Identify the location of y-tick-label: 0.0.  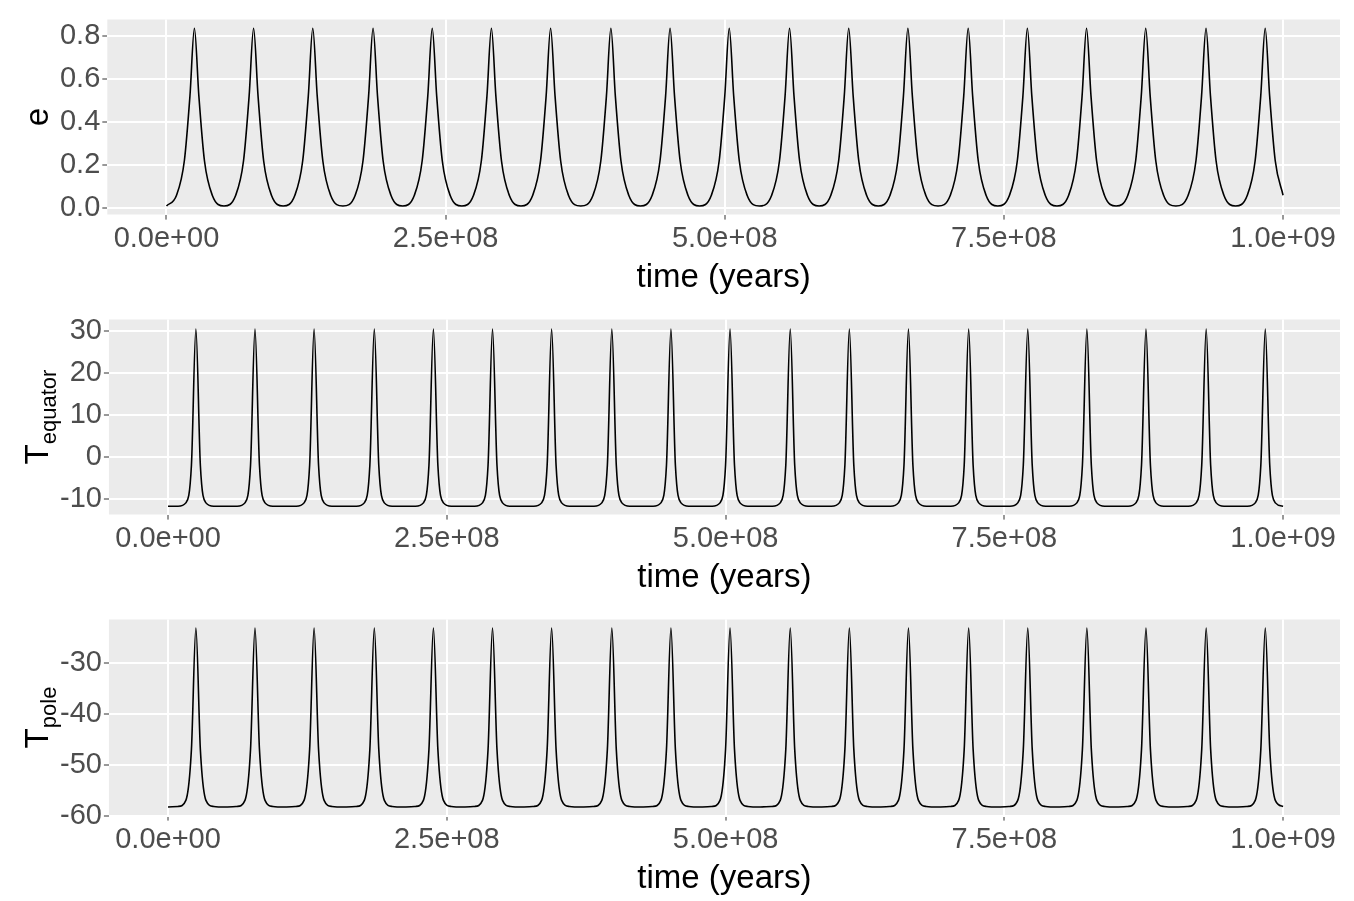
(80, 206).